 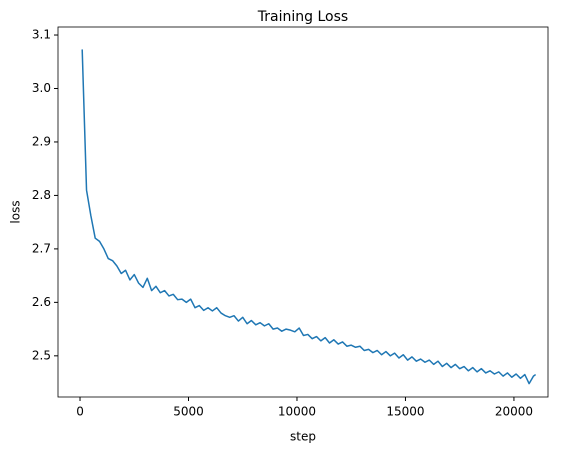 What do you see at coordinates (41, 88) in the screenshot?
I see `y-tick-label: 3.0` at bounding box center [41, 88].